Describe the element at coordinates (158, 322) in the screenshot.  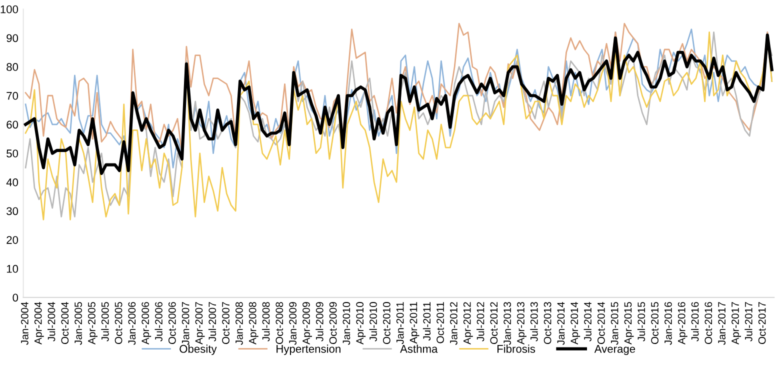
I see `x-tick-label: Jul-2006` at that location.